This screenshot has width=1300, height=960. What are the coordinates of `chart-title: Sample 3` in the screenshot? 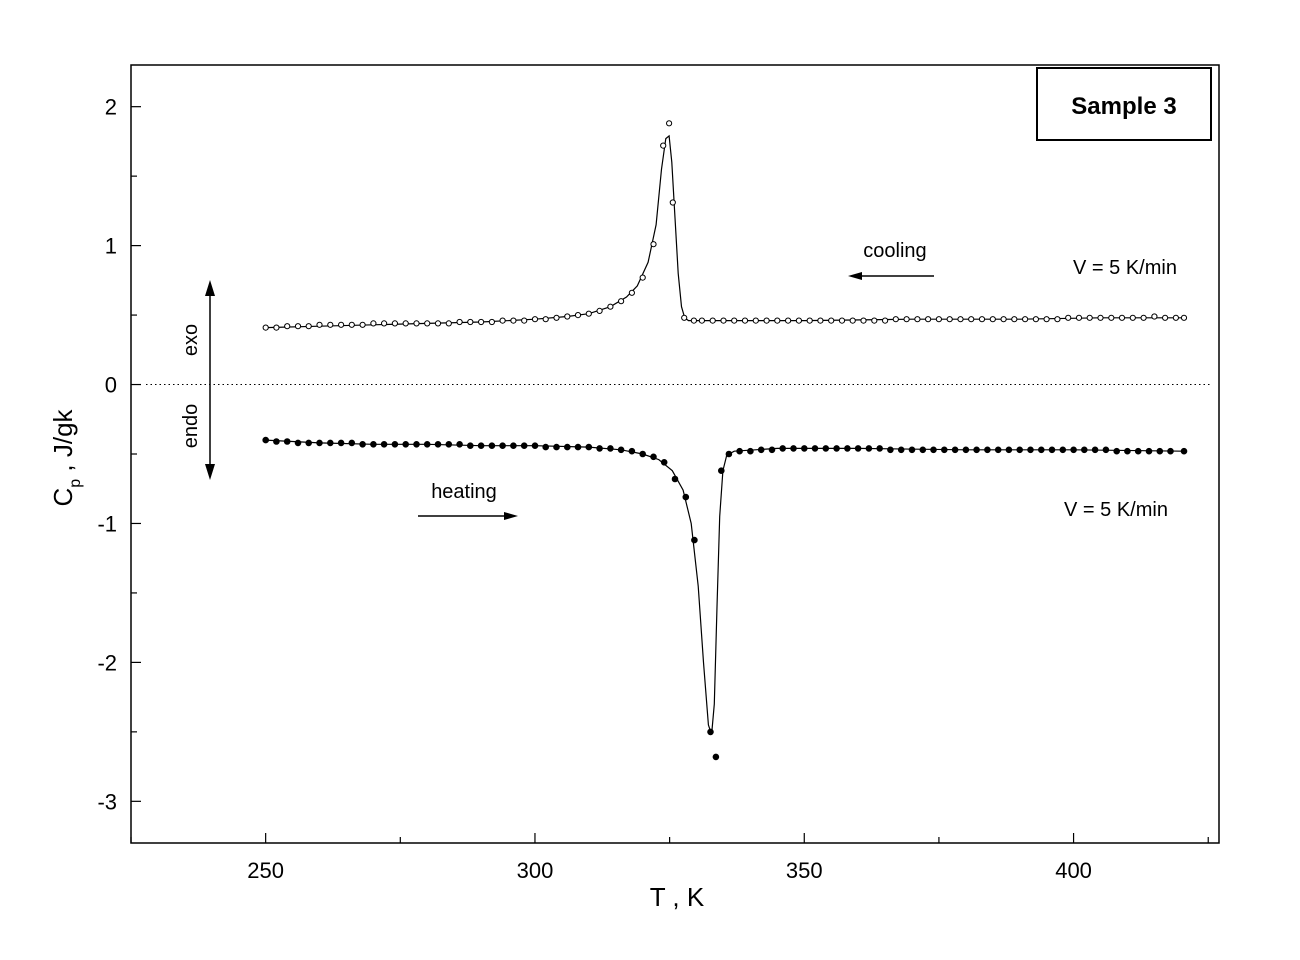 It's located at (1123, 106).